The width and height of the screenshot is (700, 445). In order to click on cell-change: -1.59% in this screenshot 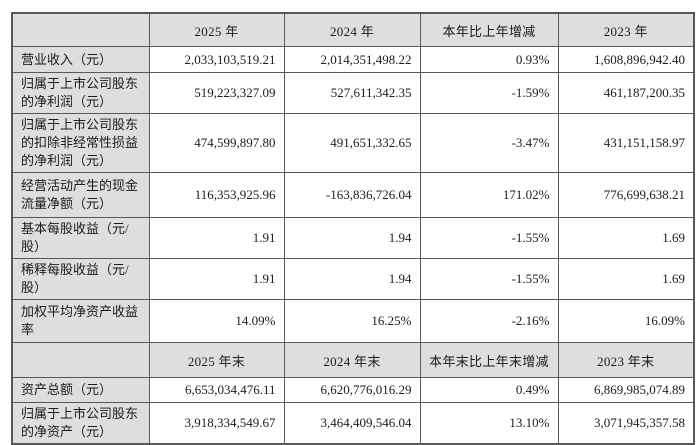, I will do `click(489, 93)`.